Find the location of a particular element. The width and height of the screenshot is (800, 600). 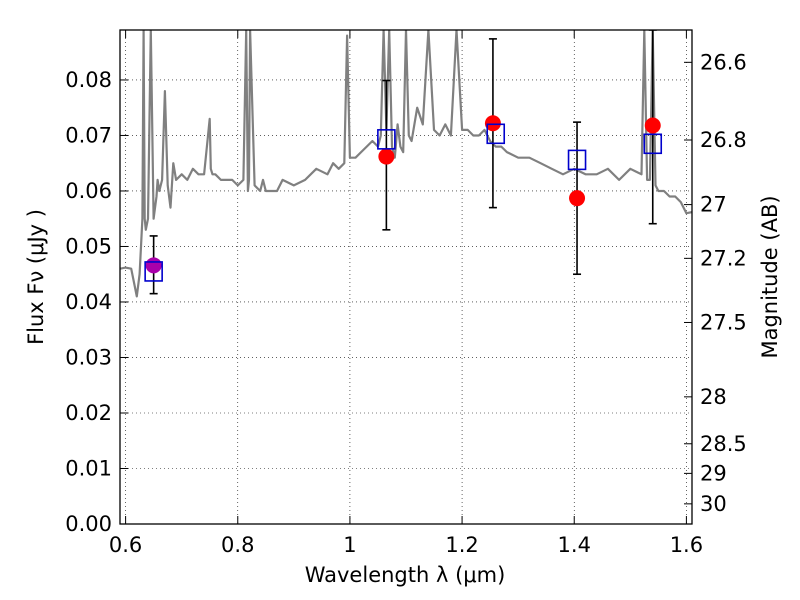

mag-tick-label: 30 is located at coordinates (713, 504).